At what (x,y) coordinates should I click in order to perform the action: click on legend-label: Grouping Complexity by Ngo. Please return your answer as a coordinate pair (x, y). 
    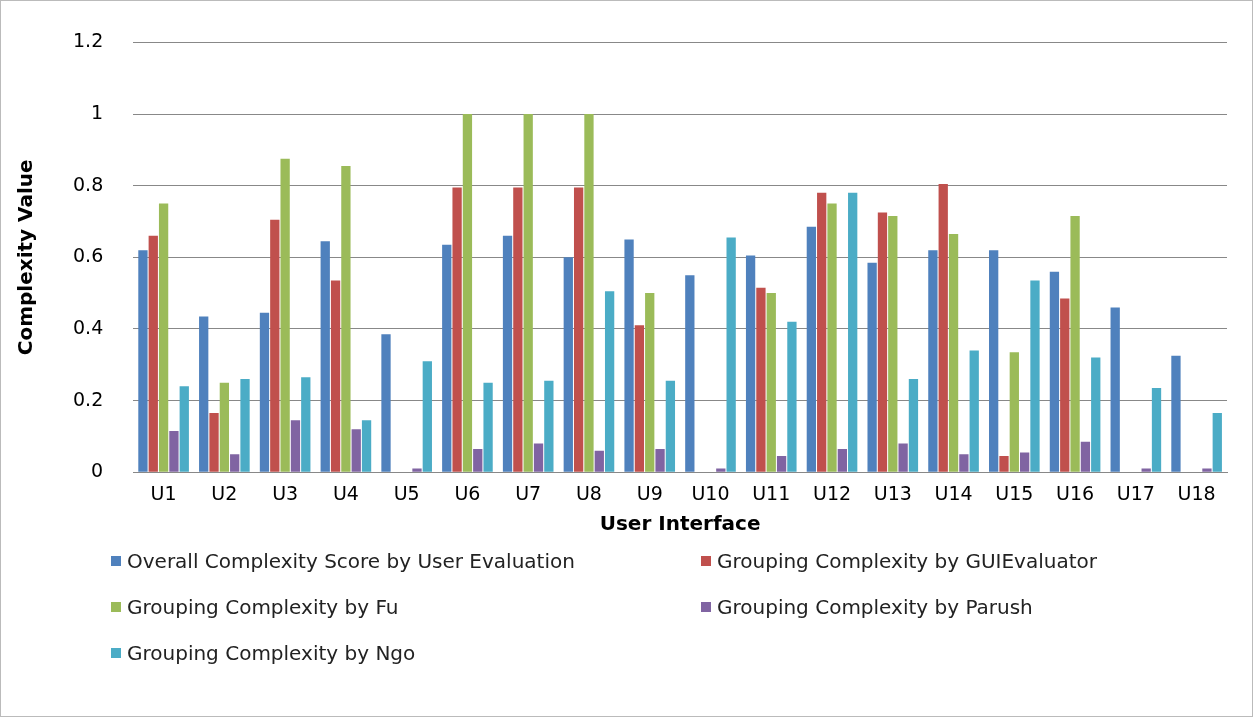
    Looking at the image, I should click on (271, 653).